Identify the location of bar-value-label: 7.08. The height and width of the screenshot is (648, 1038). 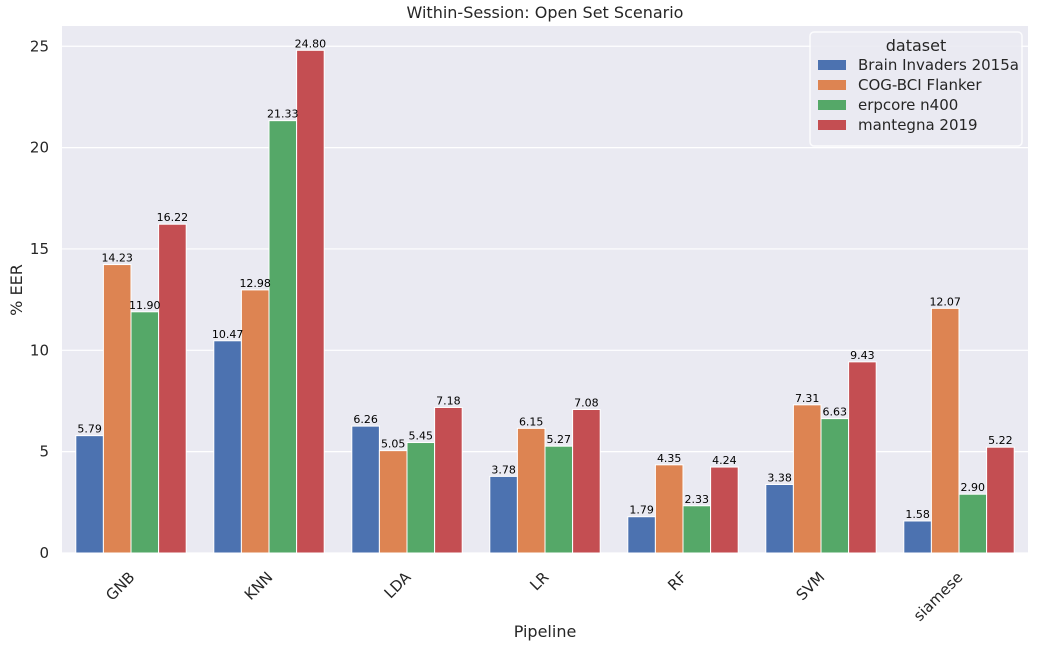
(586, 402).